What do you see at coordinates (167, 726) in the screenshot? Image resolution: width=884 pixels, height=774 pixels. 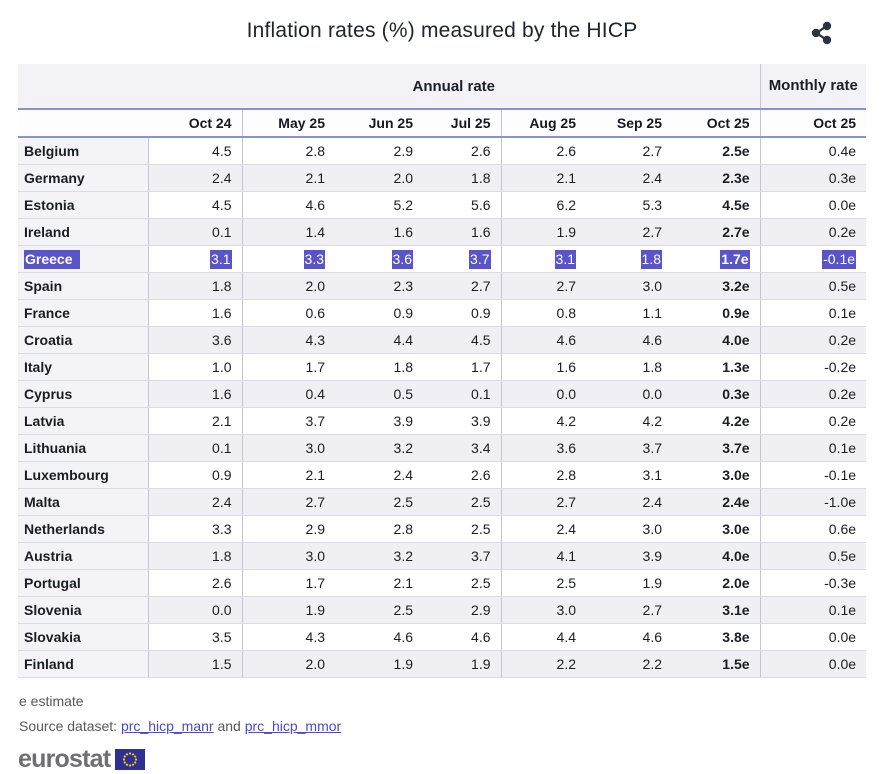 I see `dataset-link-prc-hicp-manr: prc_hicp_manr` at bounding box center [167, 726].